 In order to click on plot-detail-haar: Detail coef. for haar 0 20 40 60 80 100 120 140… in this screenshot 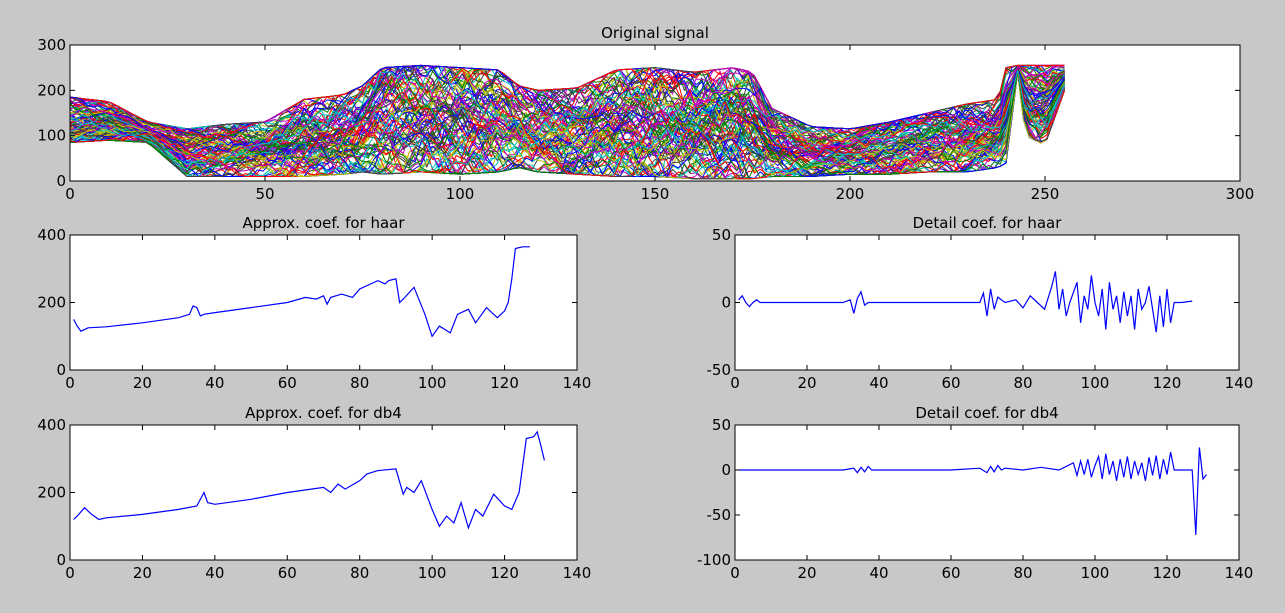, I will do `click(980, 303)`.